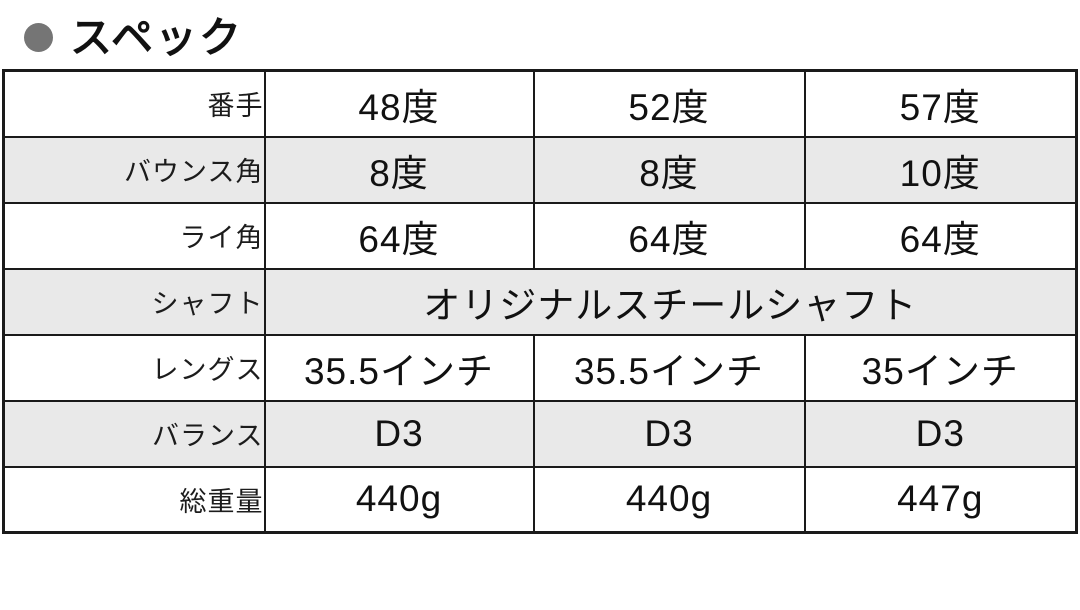 The image size is (1080, 610). I want to click on table-row-bounce-angle: バウンス角 8度 8度 10度, so click(540, 169).